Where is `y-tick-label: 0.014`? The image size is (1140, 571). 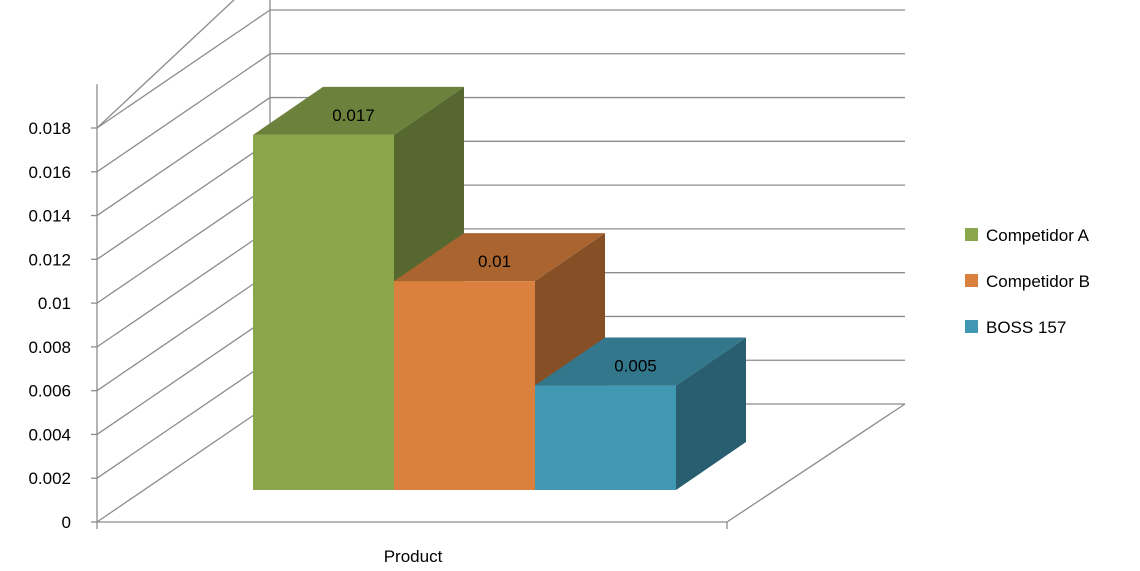 y-tick-label: 0.014 is located at coordinates (49, 216).